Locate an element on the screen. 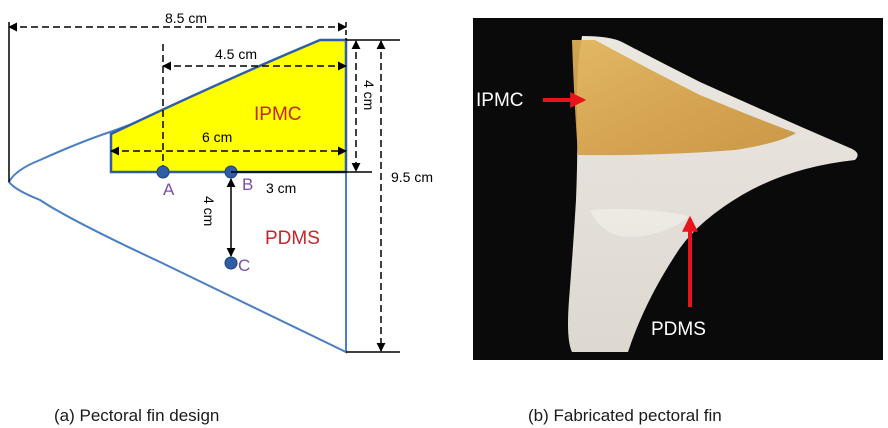  point-a-label: A is located at coordinates (169, 189).